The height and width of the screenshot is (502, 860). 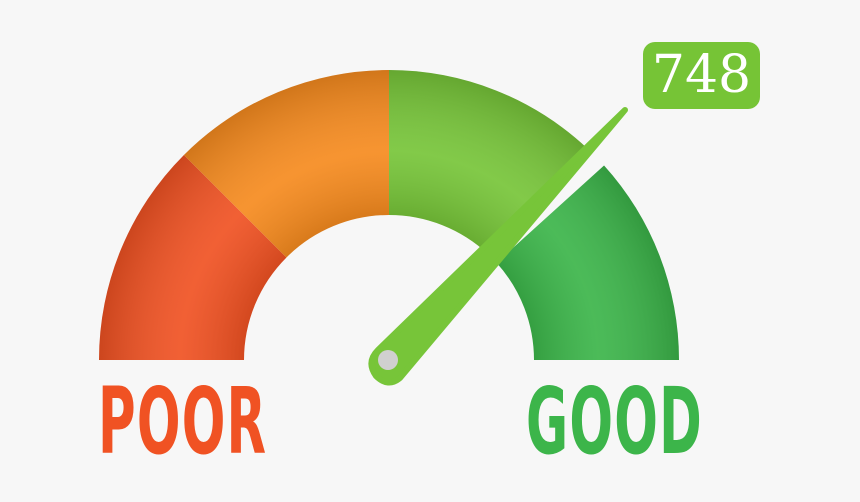 What do you see at coordinates (701, 75) in the screenshot?
I see `score-badge: 748` at bounding box center [701, 75].